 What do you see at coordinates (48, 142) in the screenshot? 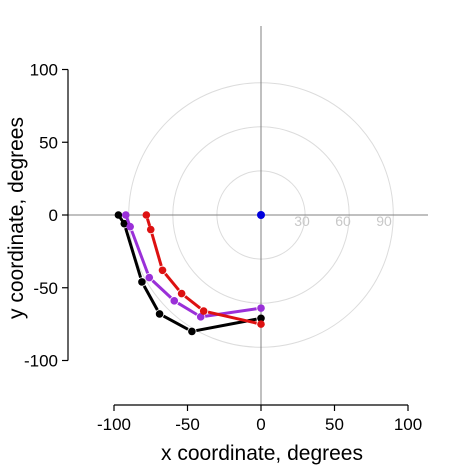
I see `y-tick-label: 50` at bounding box center [48, 142].